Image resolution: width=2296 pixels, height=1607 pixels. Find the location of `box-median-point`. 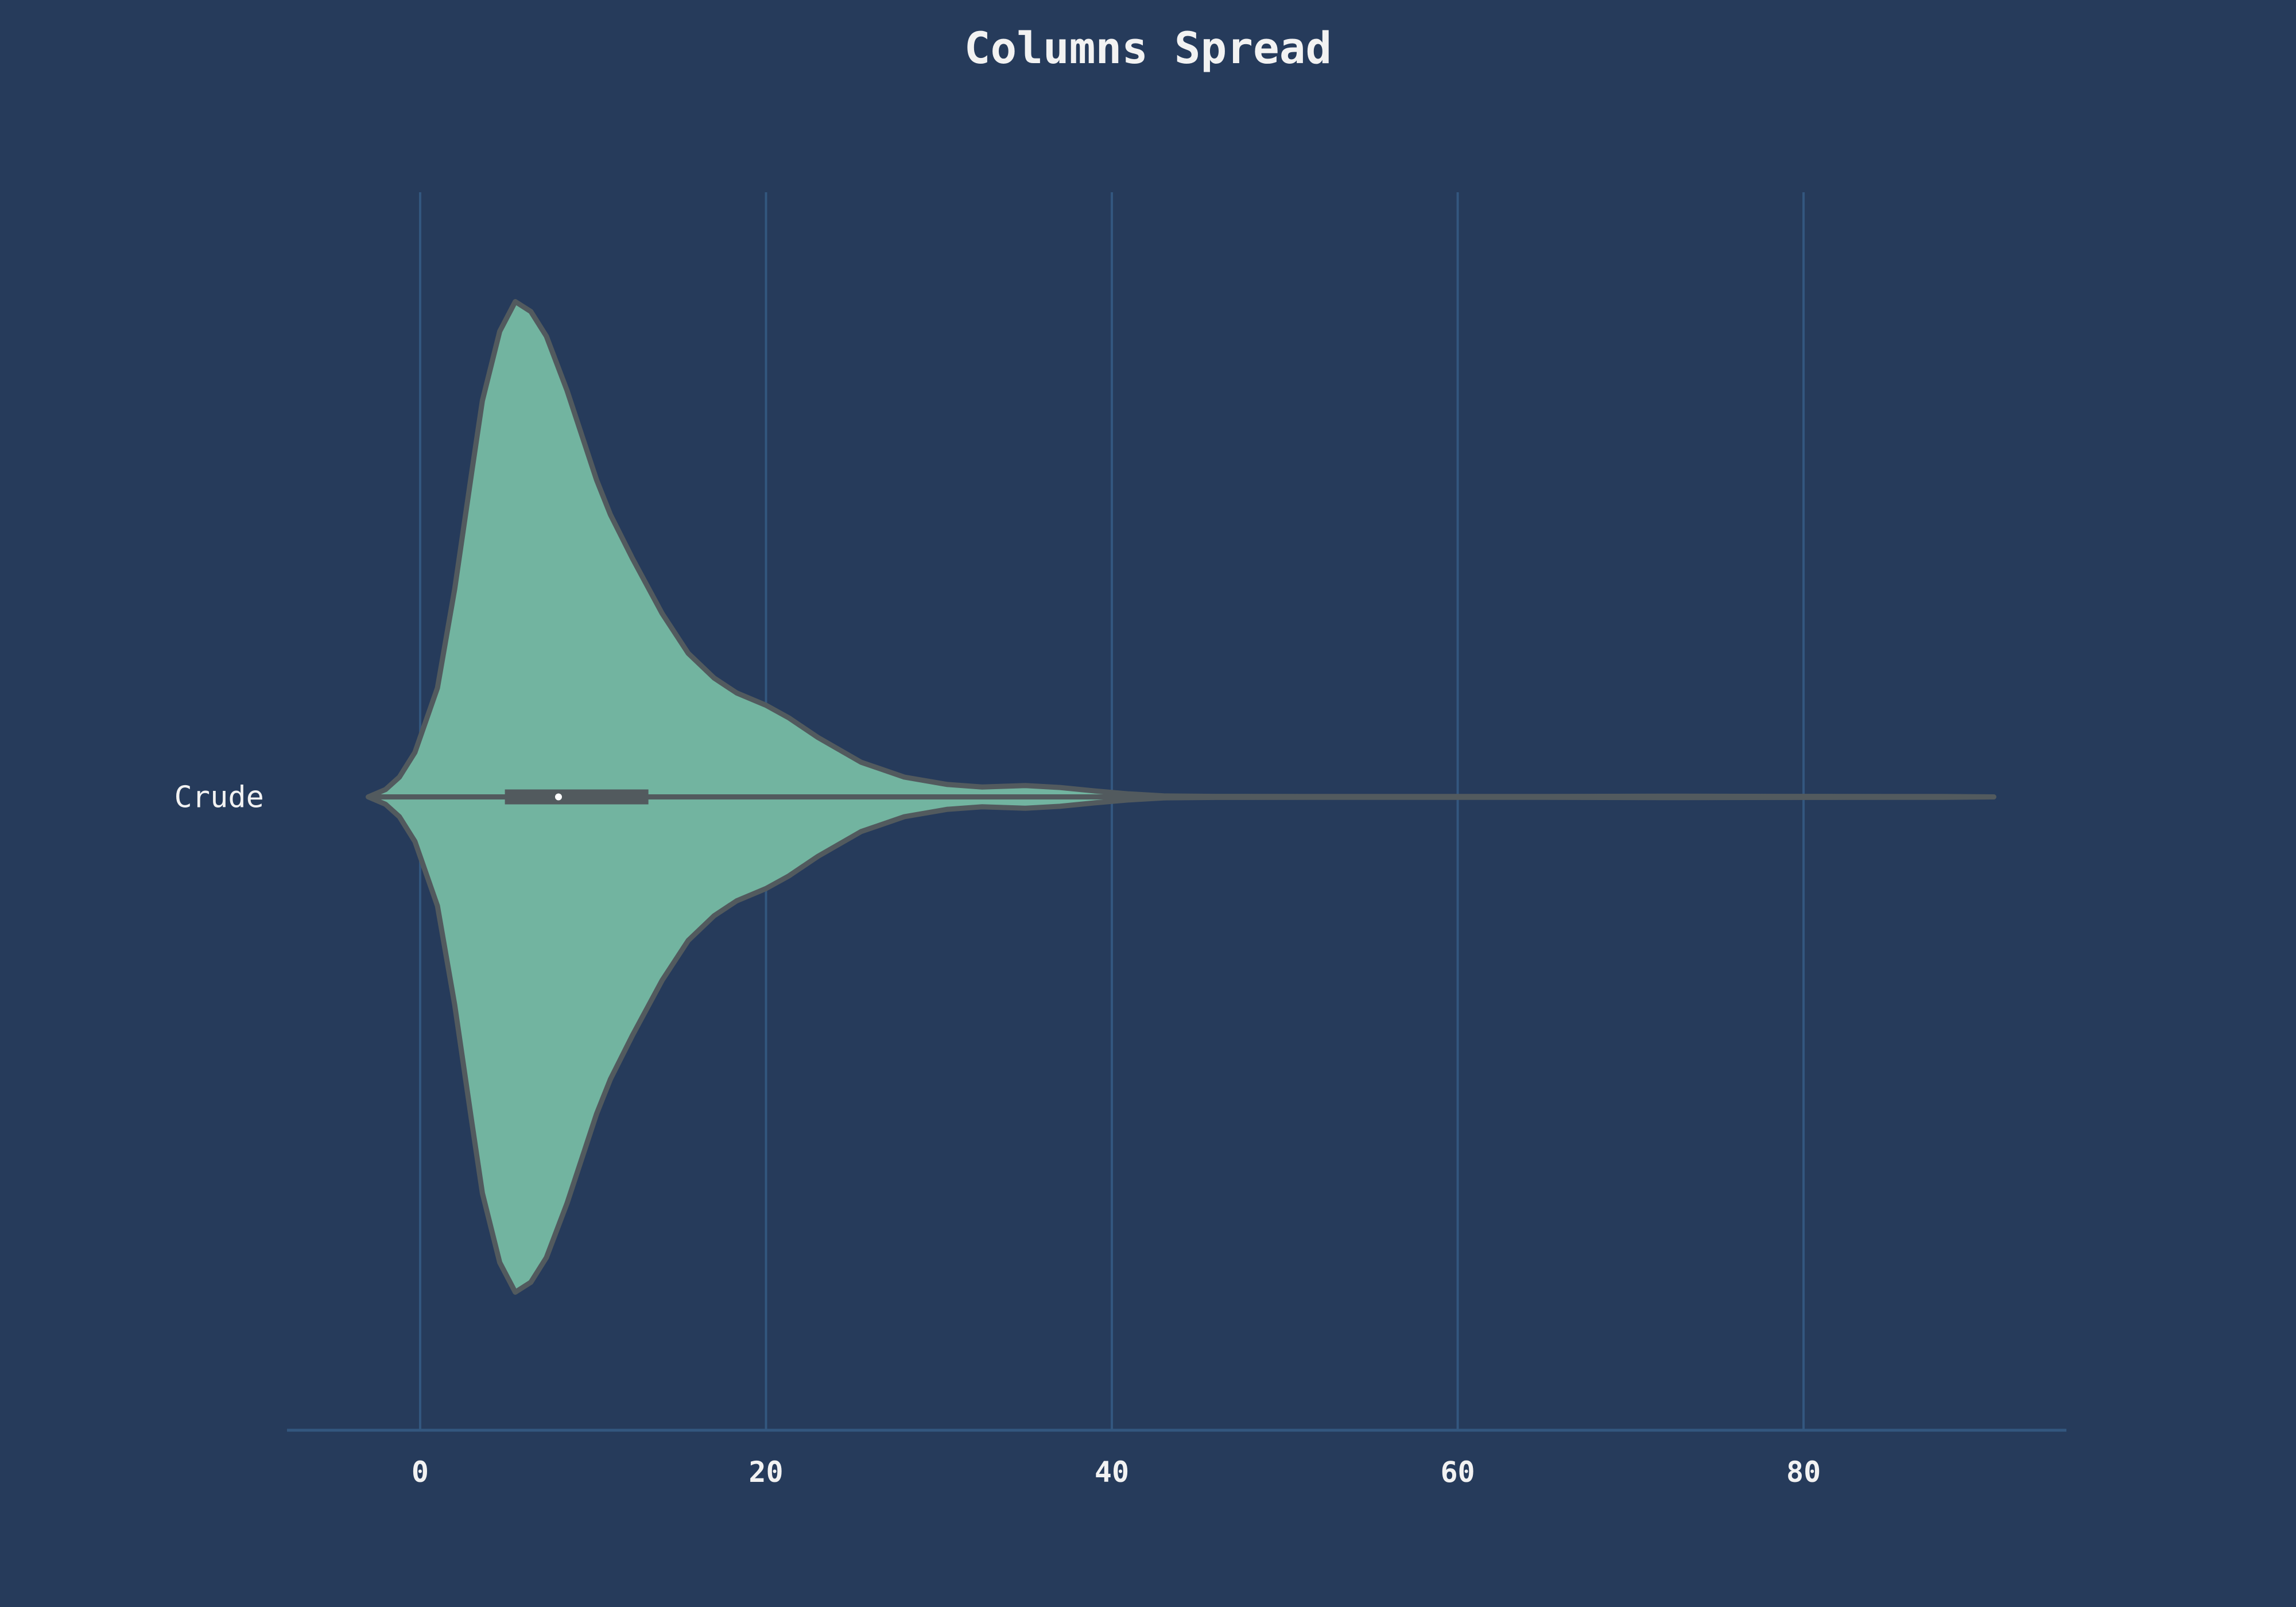

box-median-point is located at coordinates (558, 797).